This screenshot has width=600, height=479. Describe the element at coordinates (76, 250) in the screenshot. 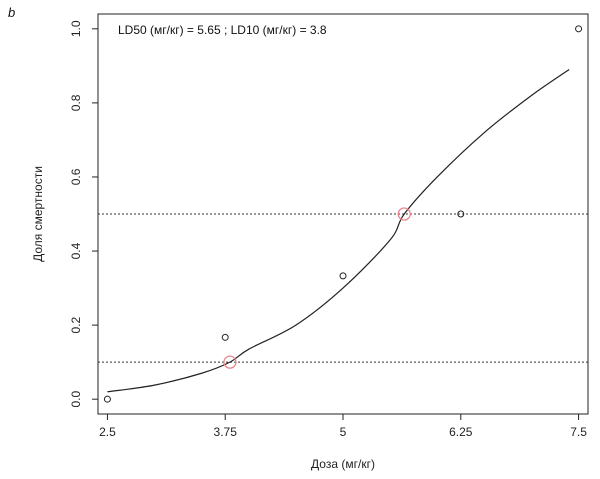

I see `y-tick-label-2: 0.4` at that location.